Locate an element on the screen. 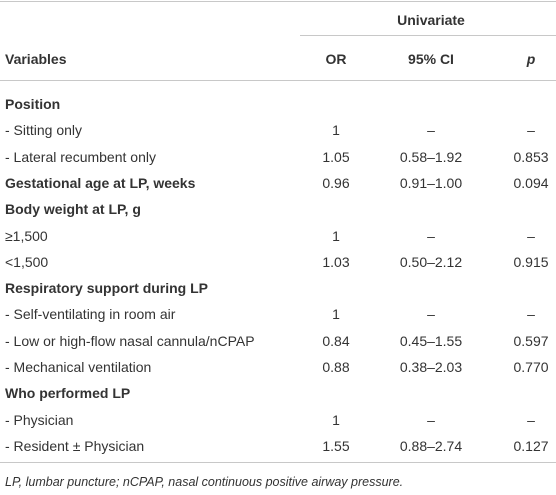 The height and width of the screenshot is (495, 556). column-header: Variables is located at coordinates (36, 59).